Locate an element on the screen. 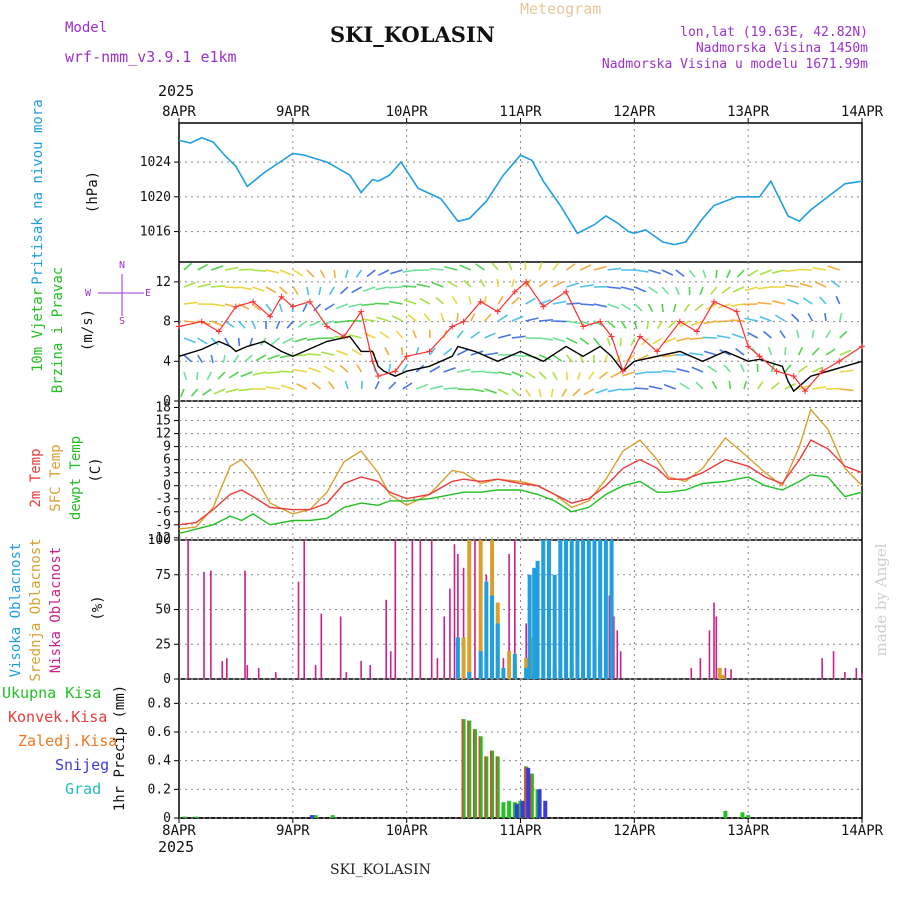 This screenshot has width=900, height=900. x-tick-label-top: 14APR is located at coordinates (862, 112).